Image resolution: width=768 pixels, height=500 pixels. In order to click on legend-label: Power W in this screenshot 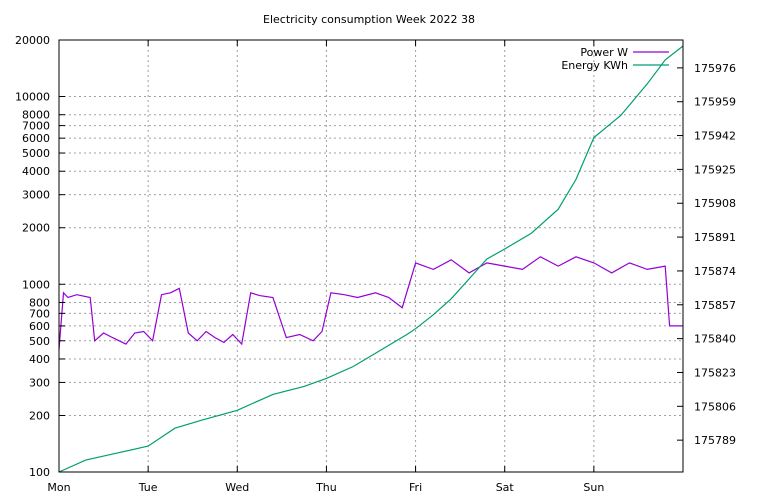, I will do `click(604, 52)`.